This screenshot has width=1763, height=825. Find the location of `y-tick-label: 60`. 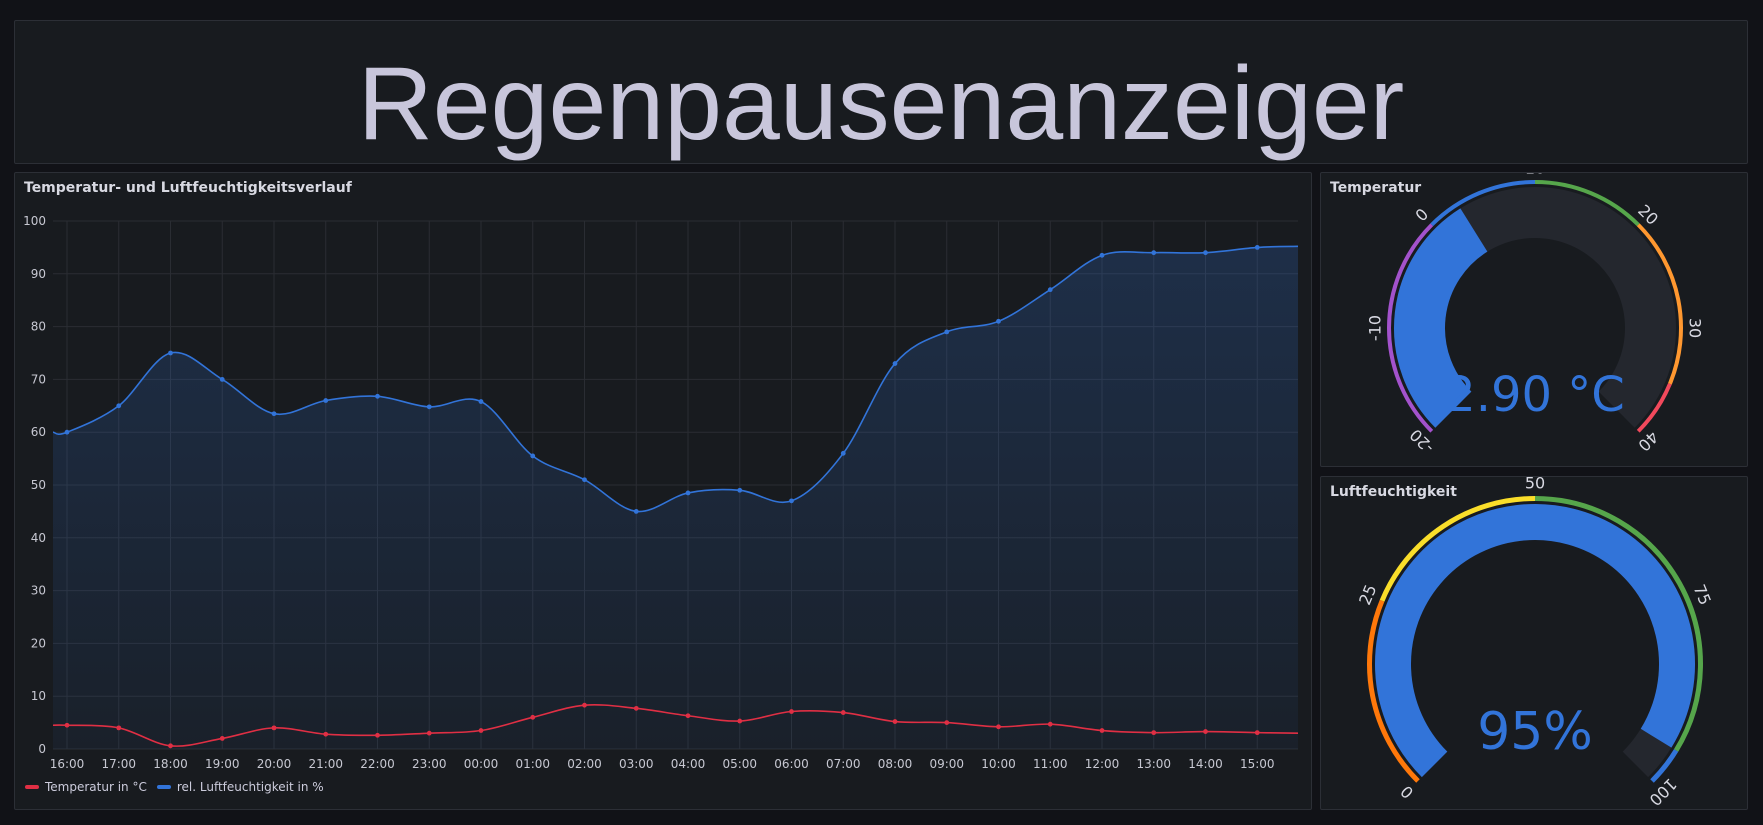

y-tick-label: 60 is located at coordinates (38, 432).